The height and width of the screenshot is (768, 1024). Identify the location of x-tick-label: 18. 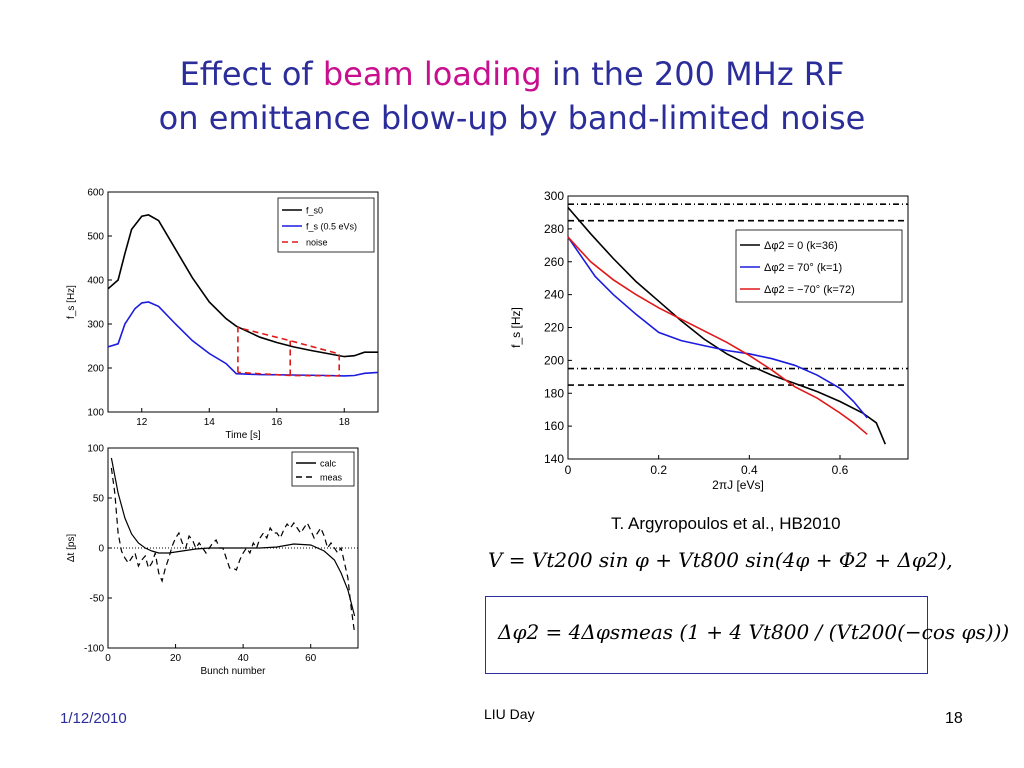
(345, 422).